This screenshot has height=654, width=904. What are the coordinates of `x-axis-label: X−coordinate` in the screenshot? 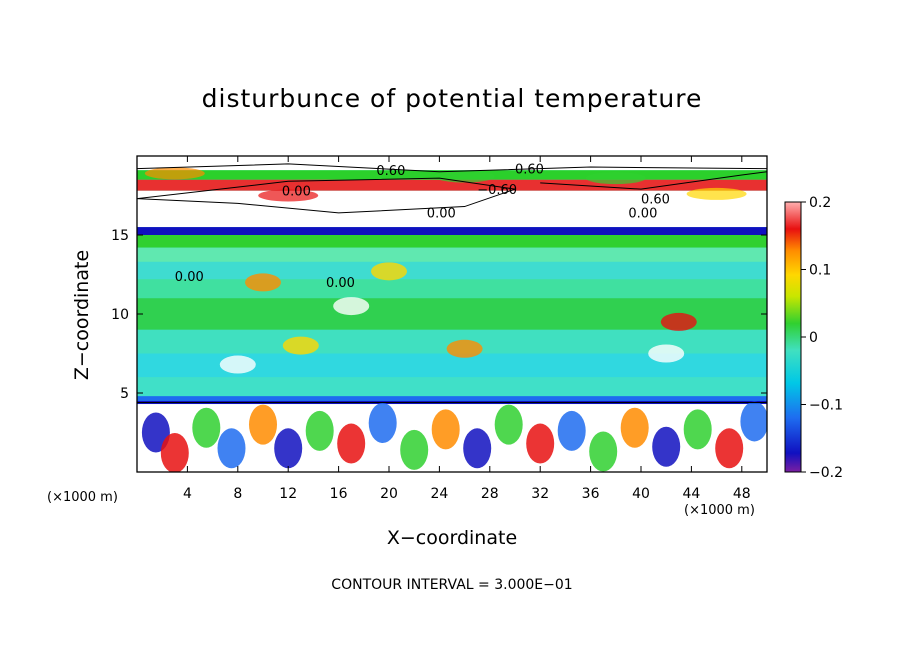 It's located at (452, 538).